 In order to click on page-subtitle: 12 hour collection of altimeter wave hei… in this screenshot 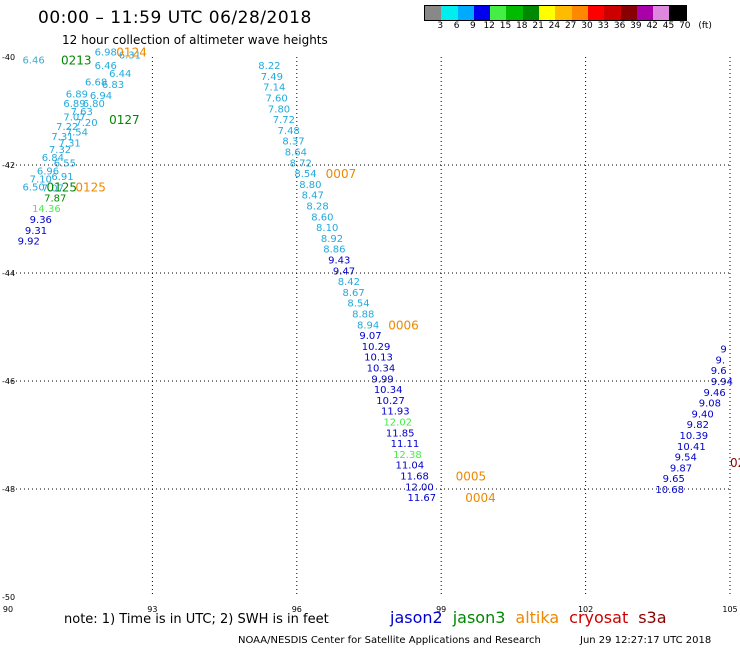, I will do `click(195, 40)`.